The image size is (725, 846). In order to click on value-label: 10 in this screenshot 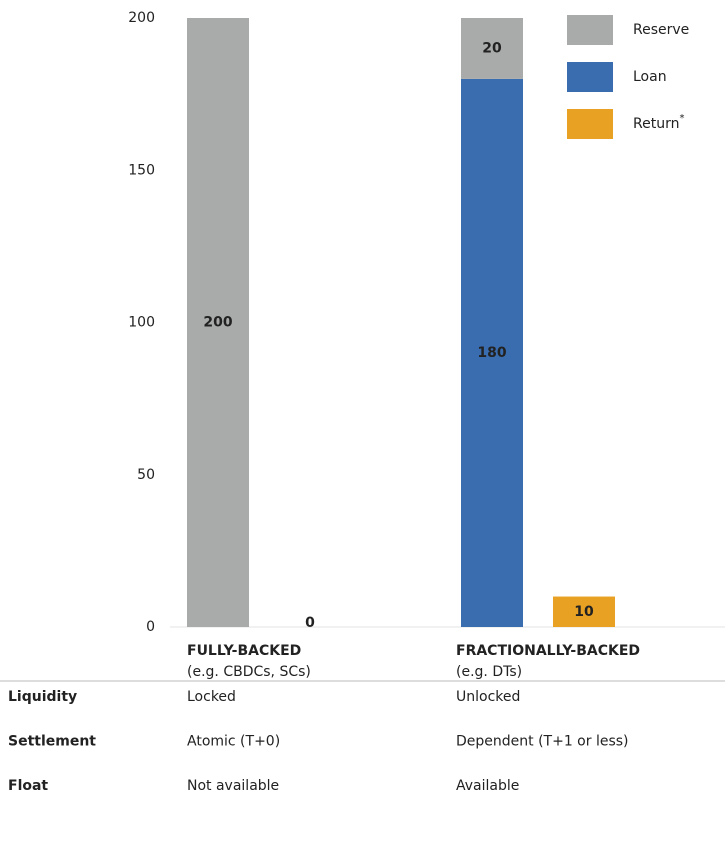, I will do `click(584, 612)`.